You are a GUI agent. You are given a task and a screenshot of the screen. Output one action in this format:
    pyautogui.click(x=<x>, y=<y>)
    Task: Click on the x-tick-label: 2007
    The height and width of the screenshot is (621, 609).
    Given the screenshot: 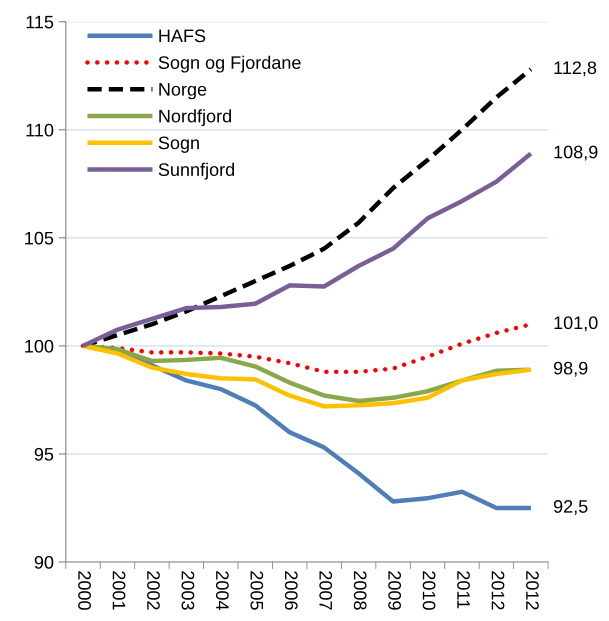 What is the action you would take?
    pyautogui.click(x=325, y=590)
    